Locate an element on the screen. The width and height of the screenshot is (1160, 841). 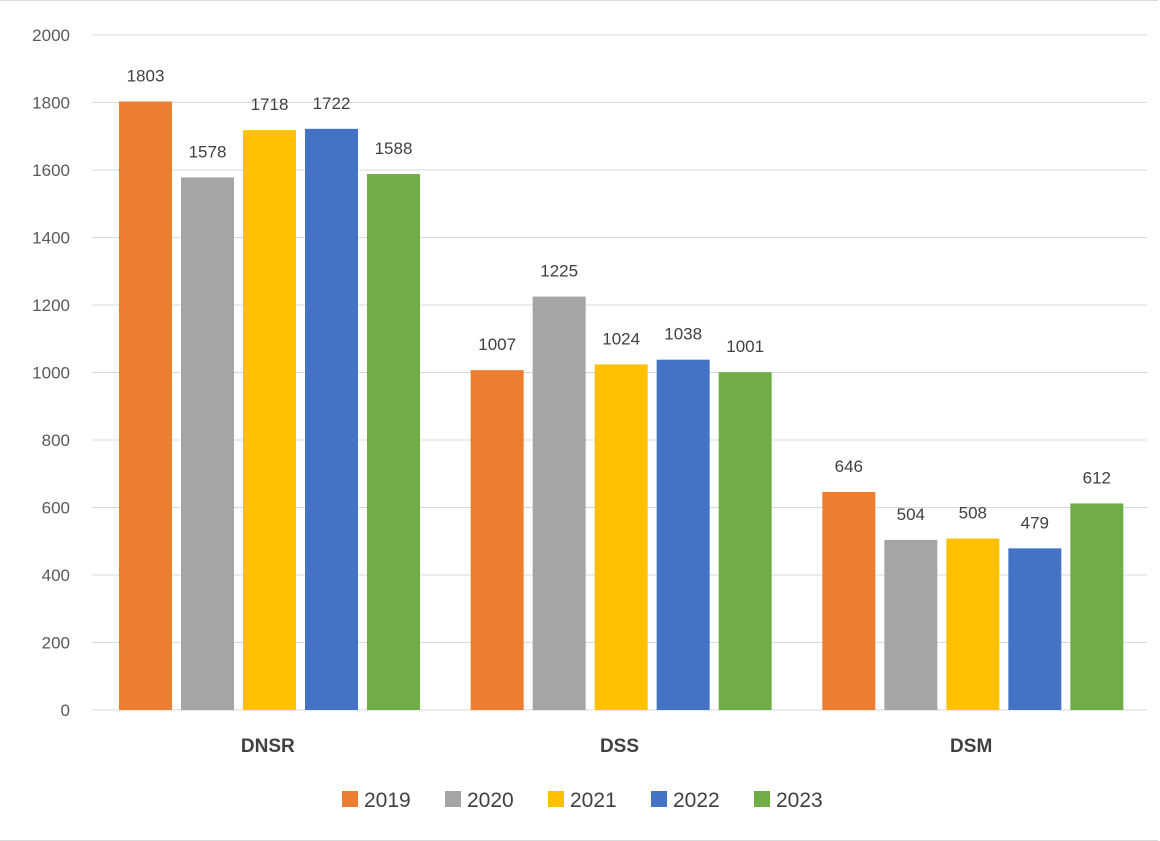
legend-swatch-2019 is located at coordinates (350, 799).